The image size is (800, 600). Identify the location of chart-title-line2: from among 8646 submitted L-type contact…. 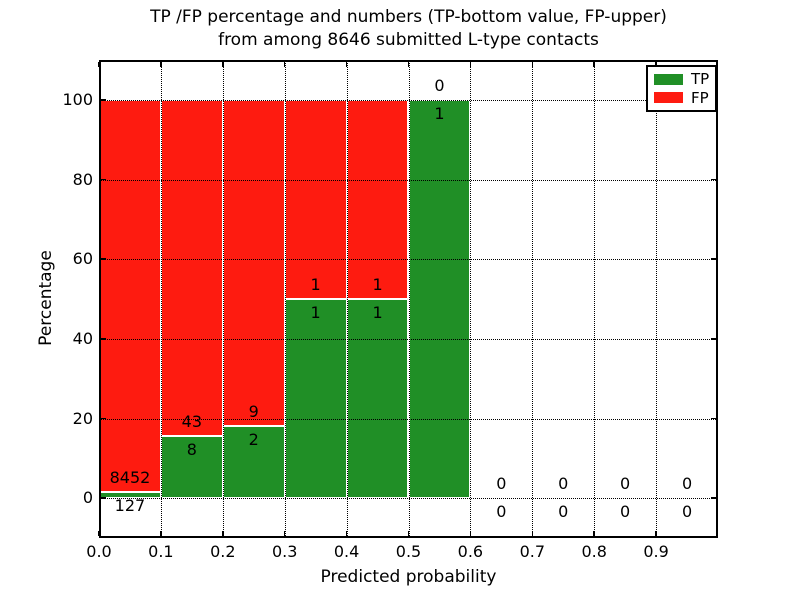
(408, 40).